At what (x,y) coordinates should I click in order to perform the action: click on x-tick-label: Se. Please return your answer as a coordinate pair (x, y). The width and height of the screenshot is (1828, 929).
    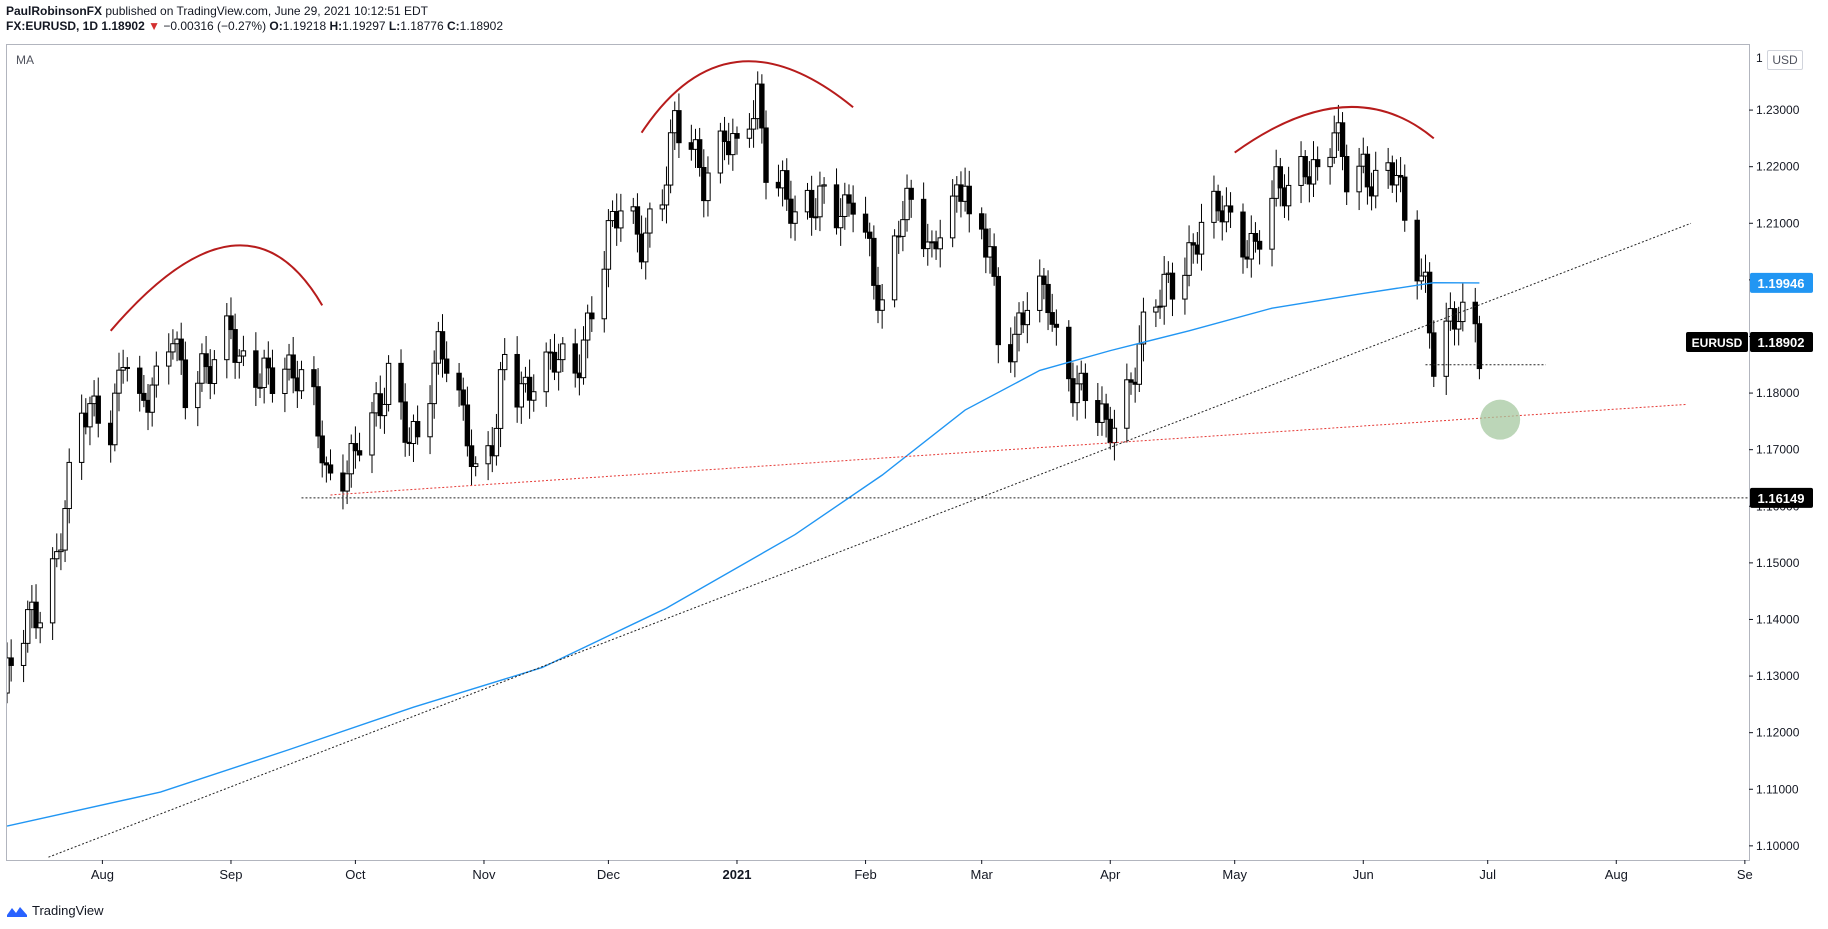
    Looking at the image, I should click on (1745, 874).